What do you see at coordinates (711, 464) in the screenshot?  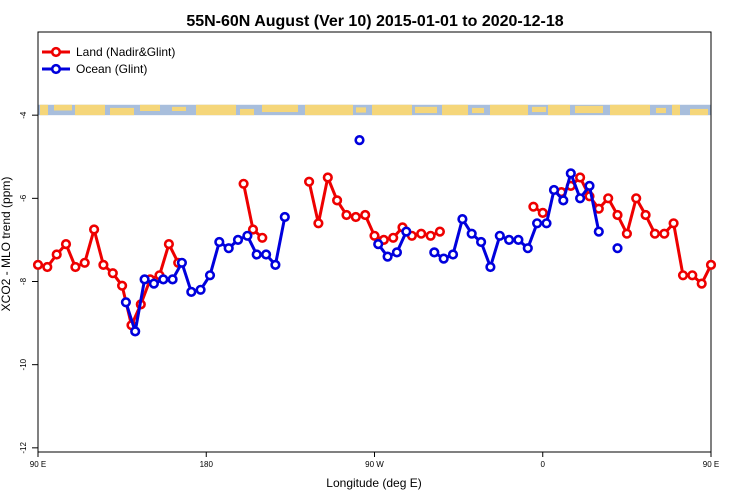 I see `x-tick-label: 90 E` at bounding box center [711, 464].